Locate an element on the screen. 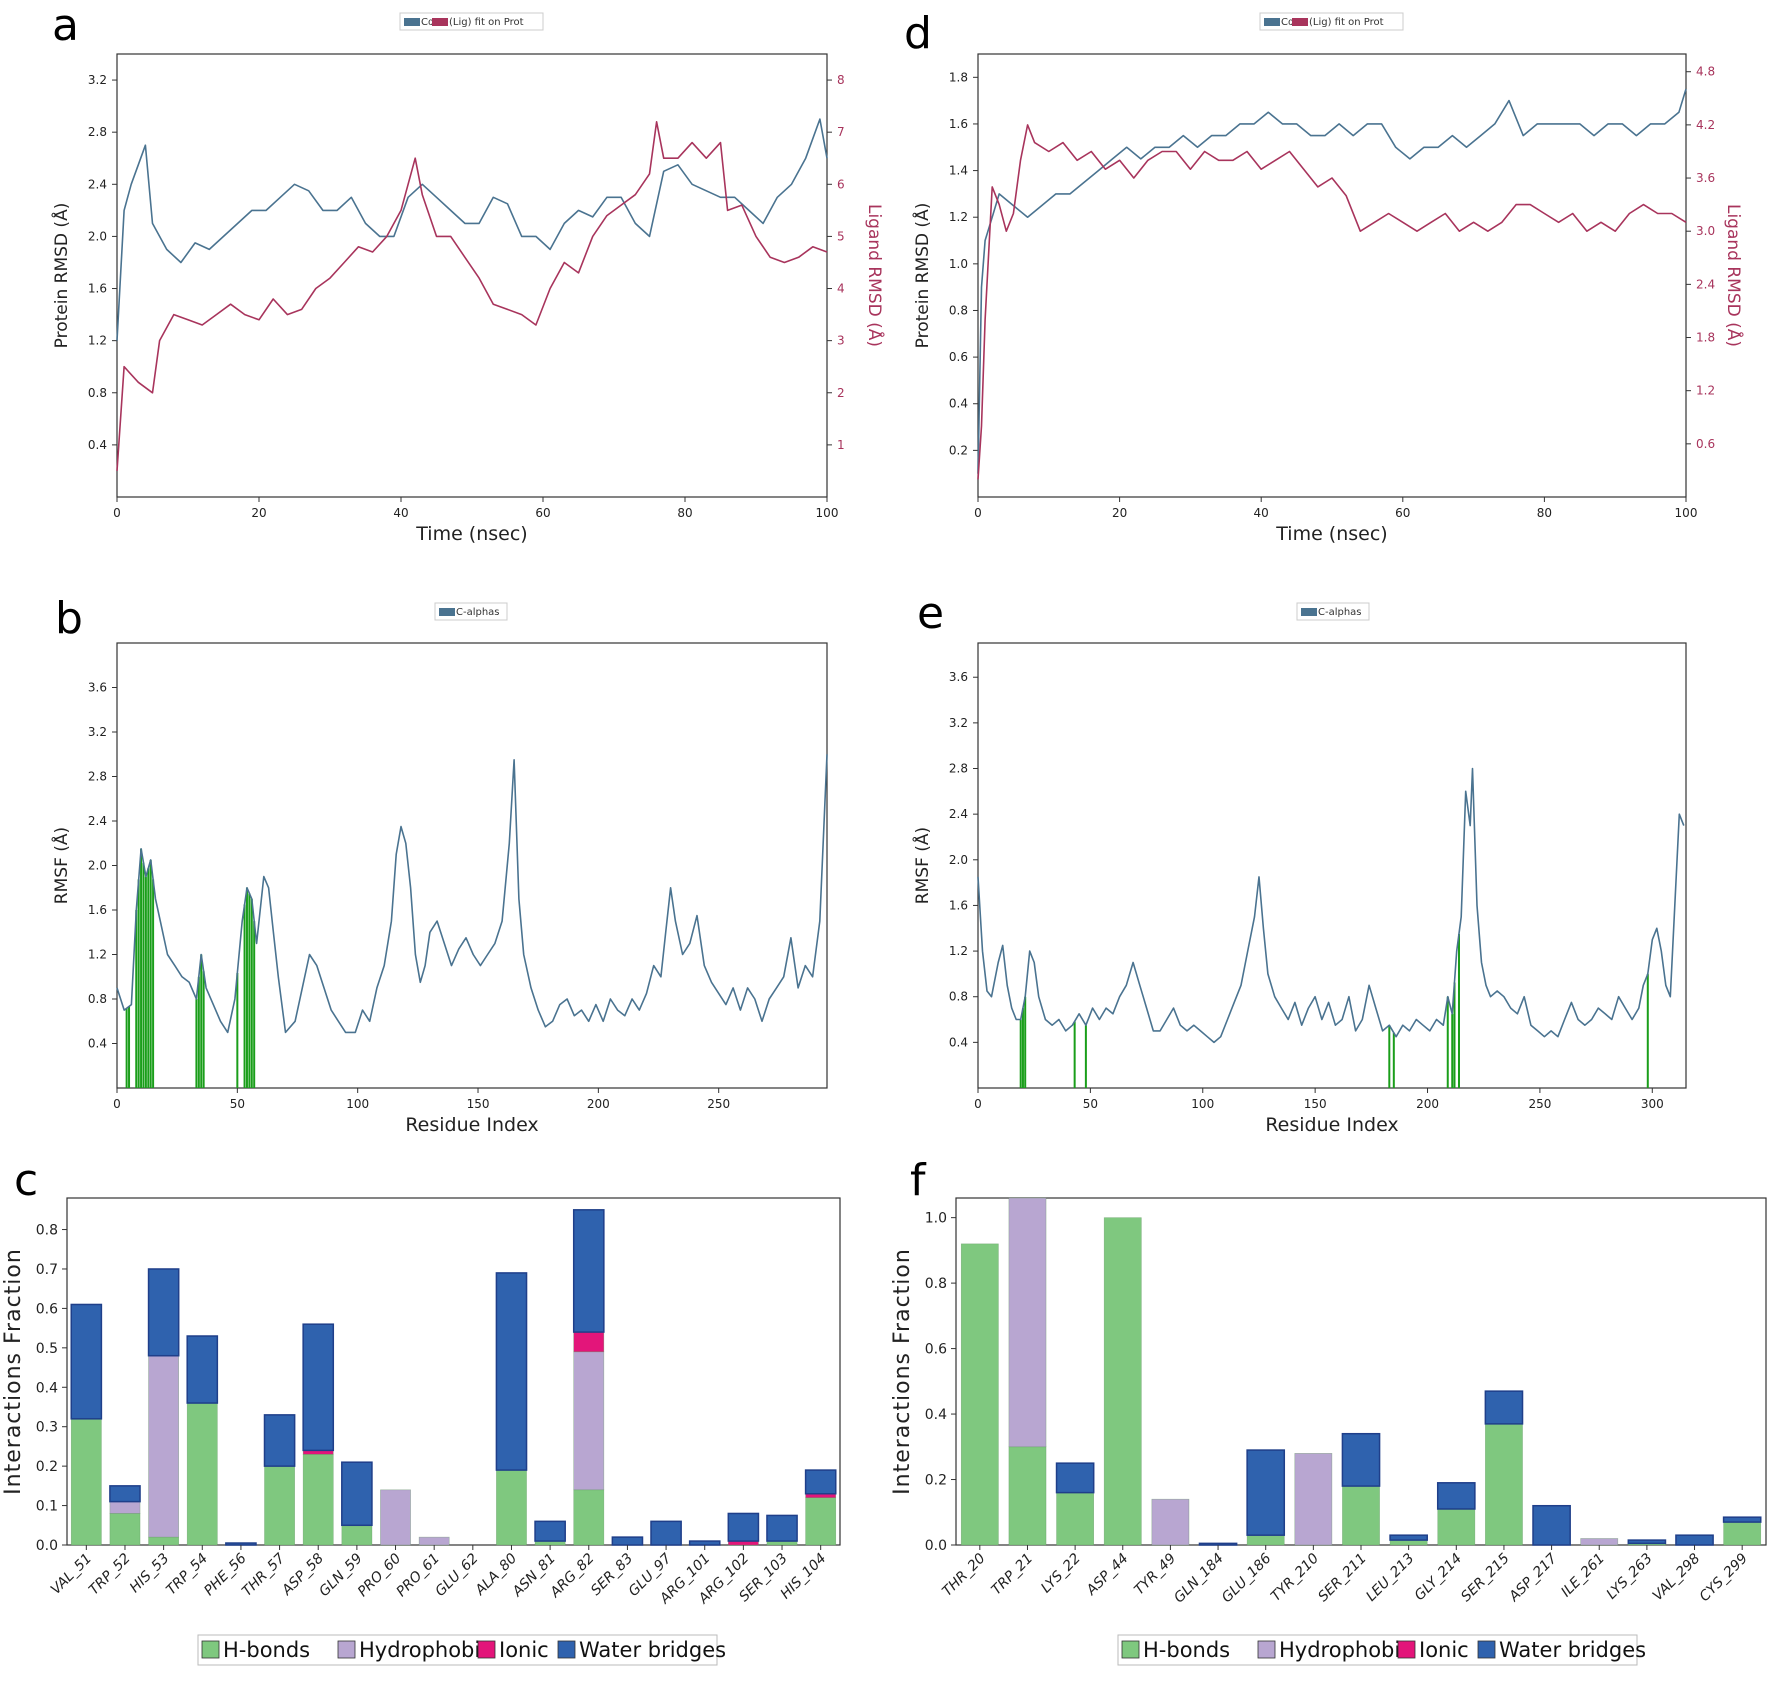  y-tick-label-b: 0.8 is located at coordinates (97, 999).